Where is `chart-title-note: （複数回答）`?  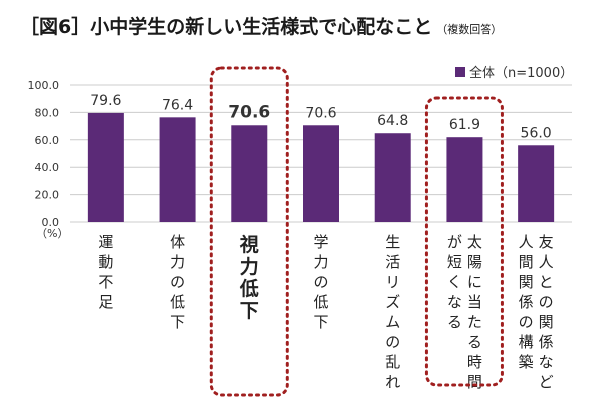
chart-title-note: （複数回答） is located at coordinates (469, 29).